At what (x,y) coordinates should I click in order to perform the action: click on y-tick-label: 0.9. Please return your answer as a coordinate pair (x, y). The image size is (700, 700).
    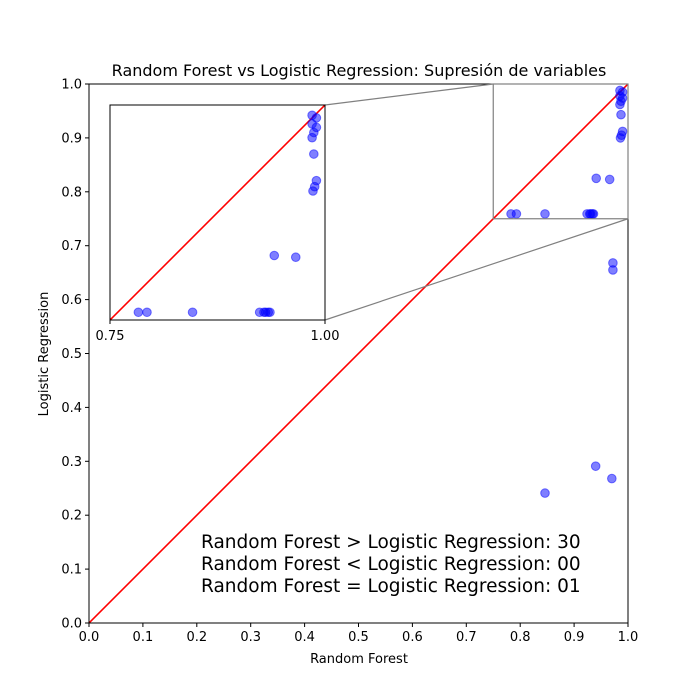
    Looking at the image, I should click on (71, 138).